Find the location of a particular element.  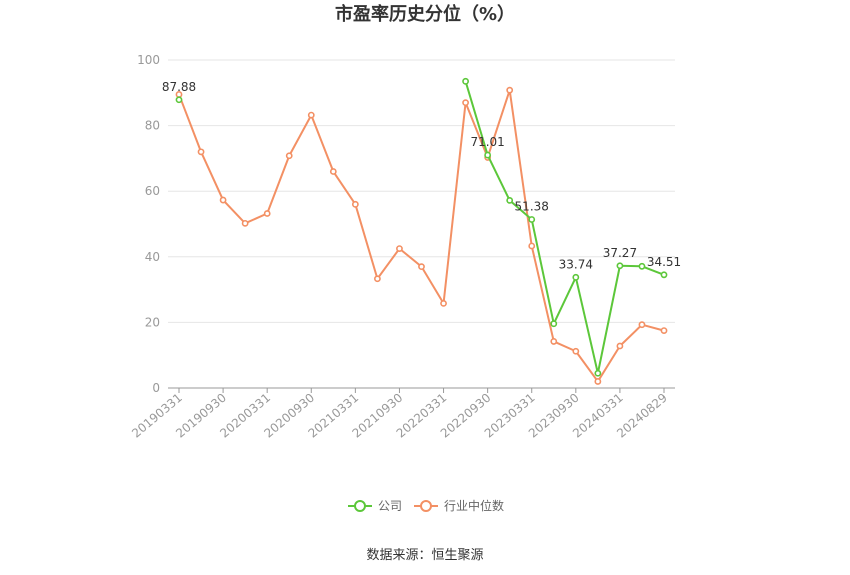

y-tick-label: 100 is located at coordinates (148, 60).